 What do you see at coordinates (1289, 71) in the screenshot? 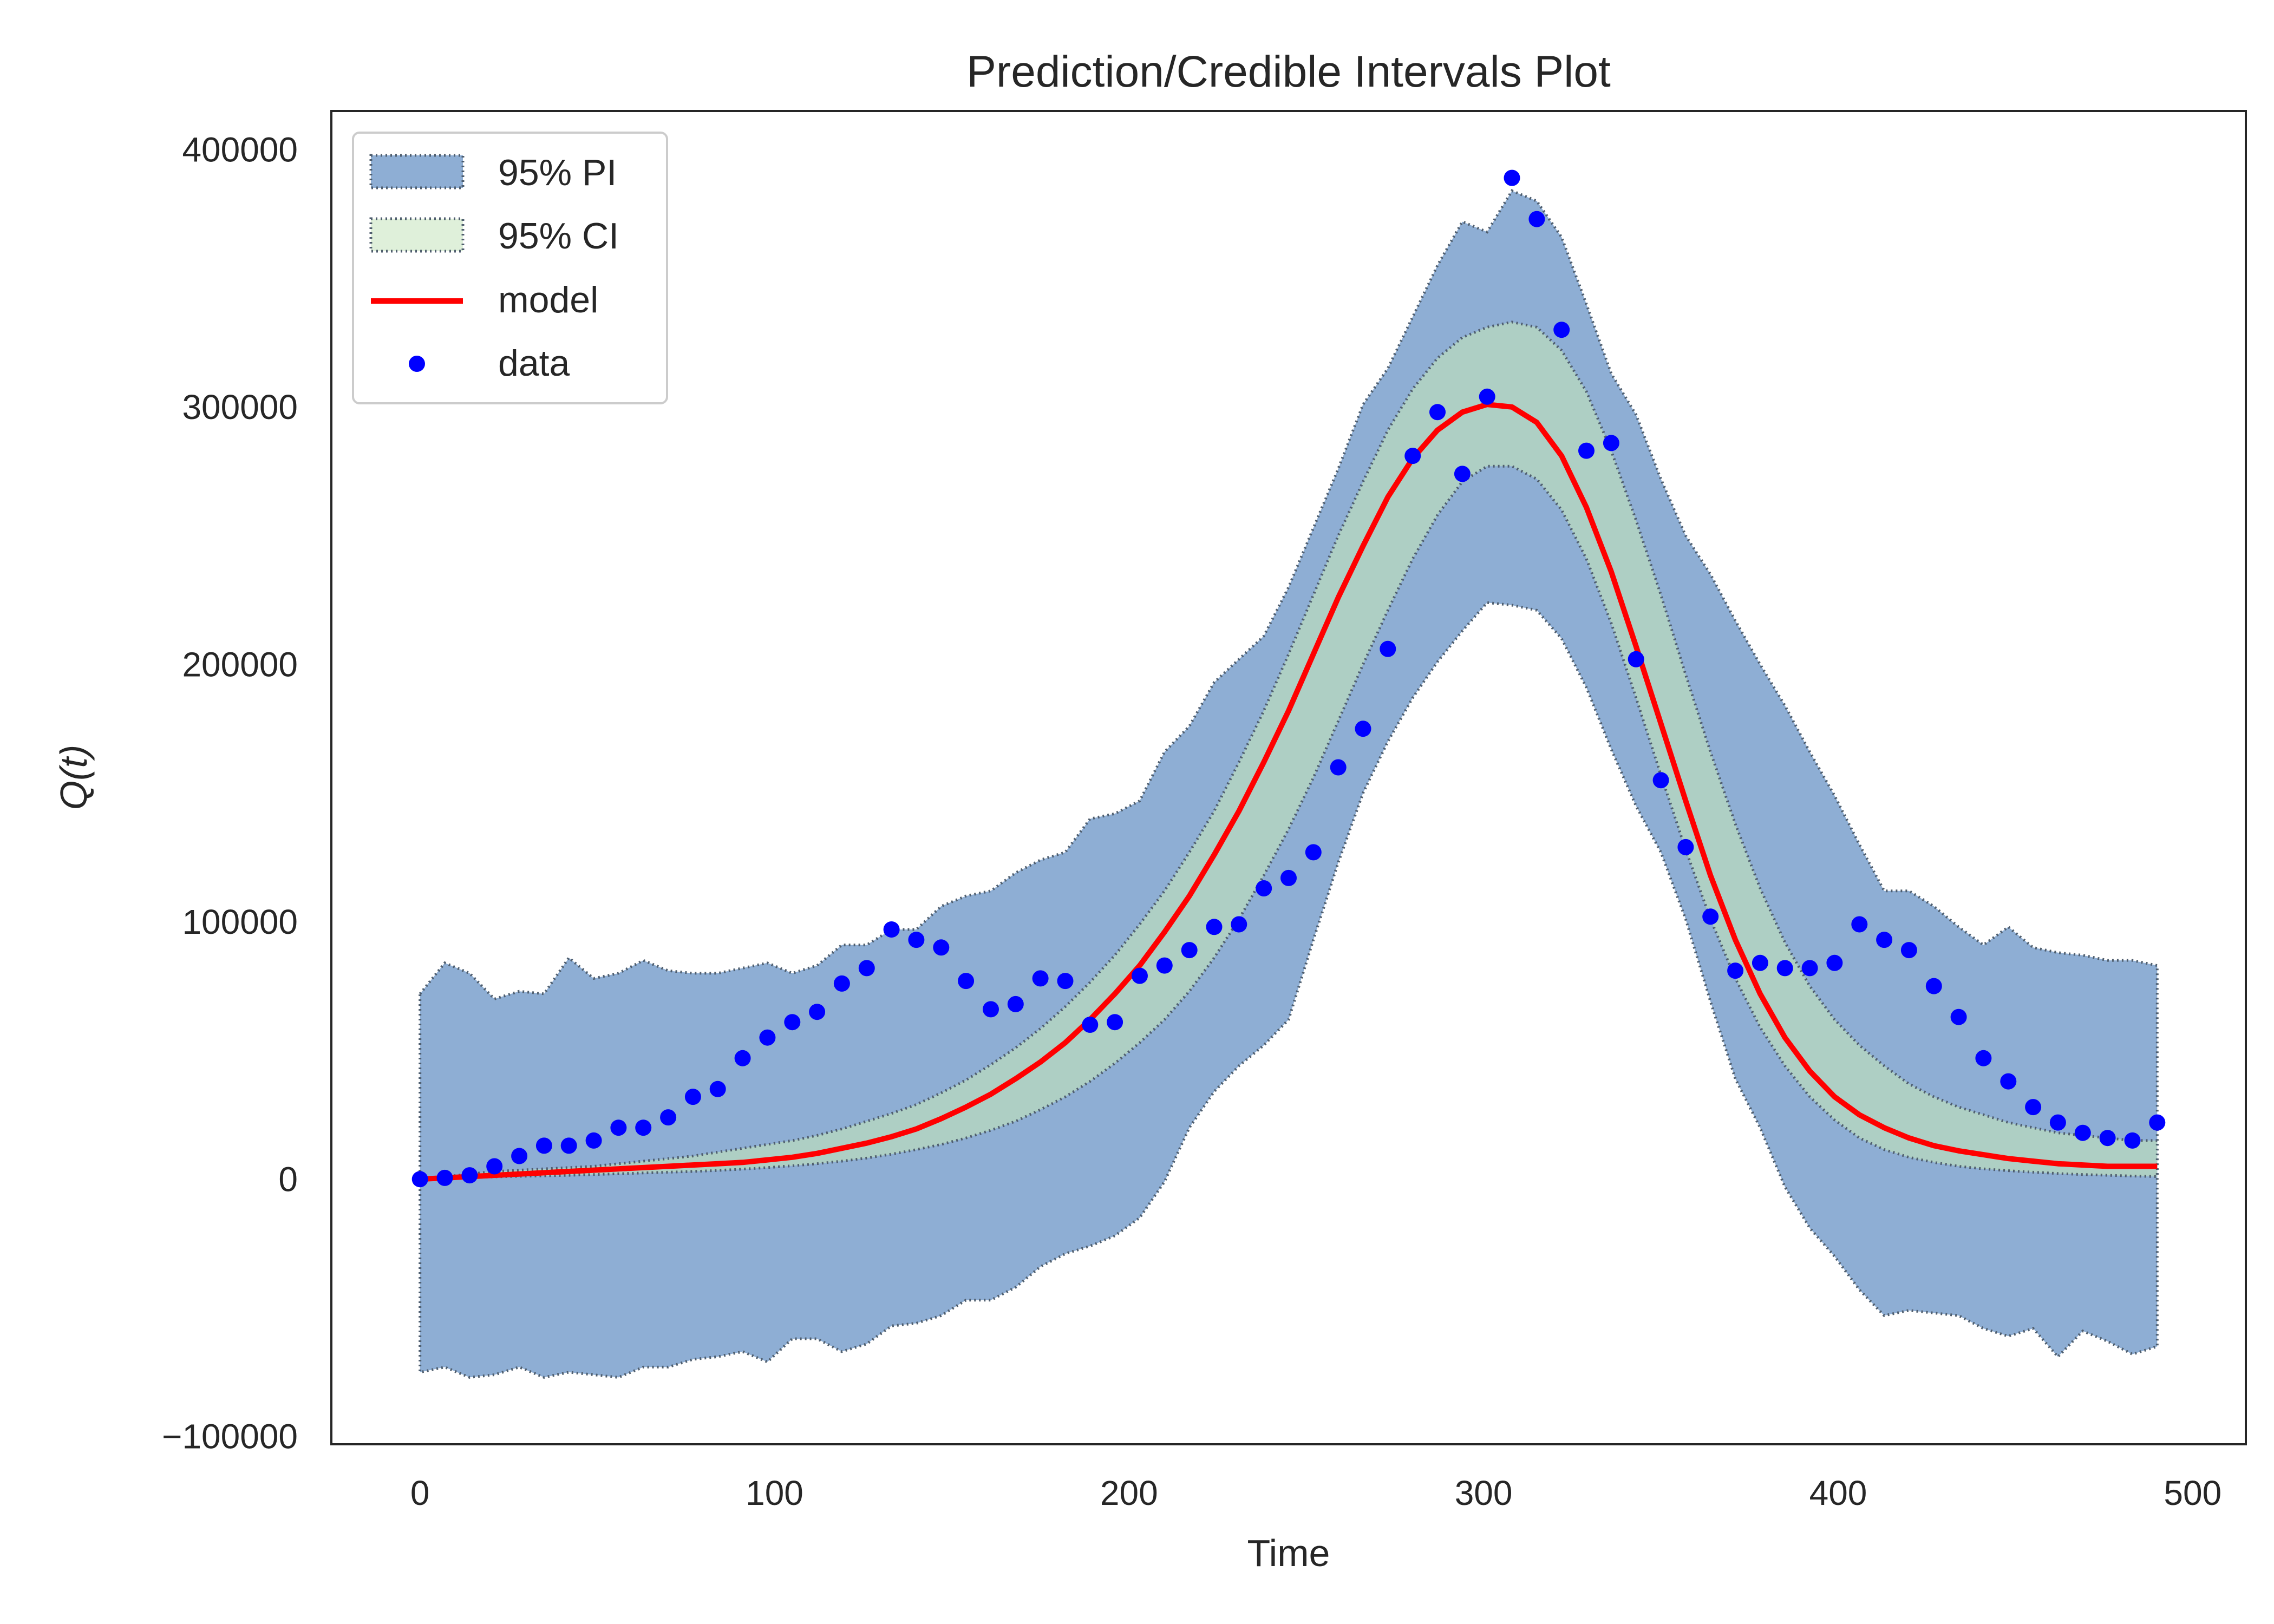
I see `chart-title: Prediction/Credible Intervals Plot` at bounding box center [1289, 71].